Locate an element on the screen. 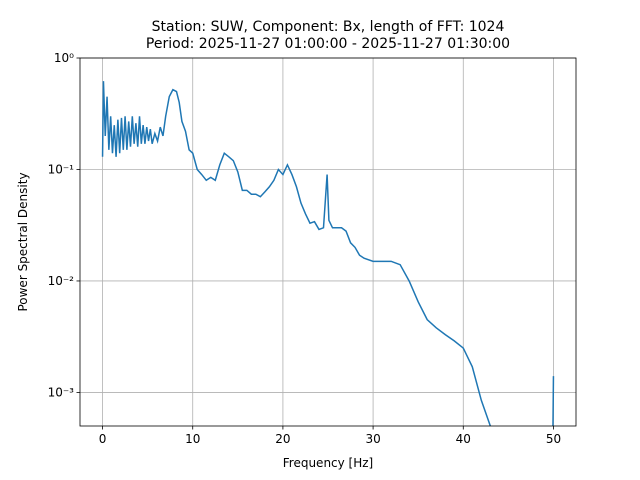 This screenshot has height=480, width=640. y-tick-label: 10⁻³ is located at coordinates (61, 392).